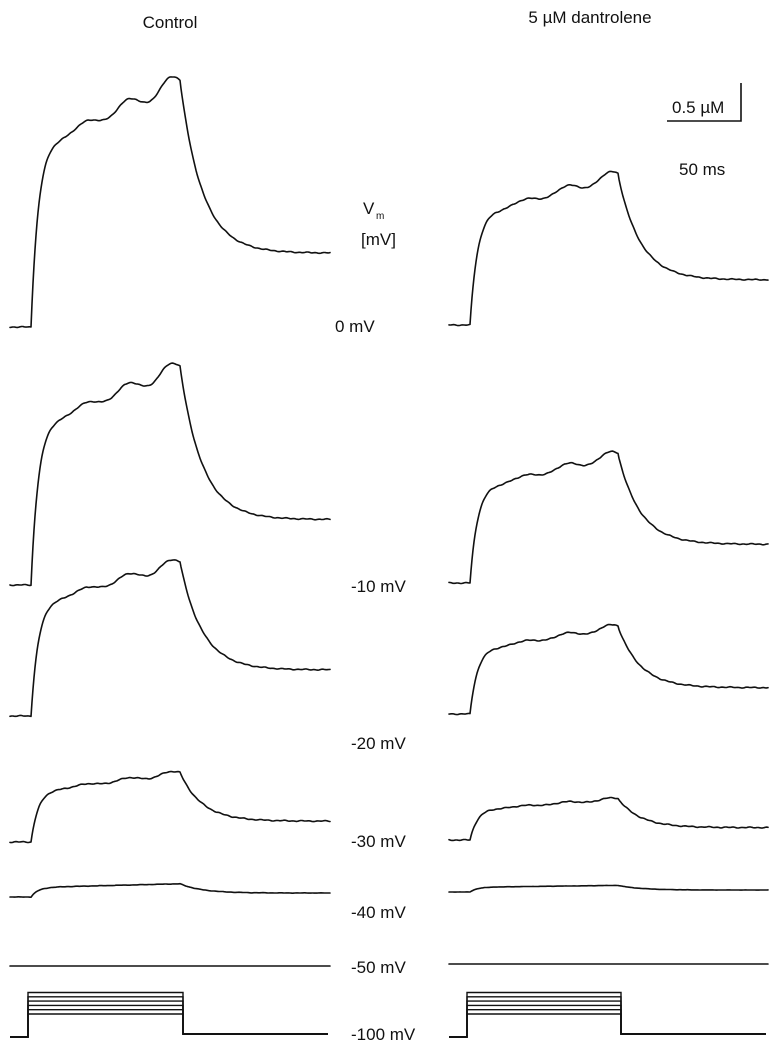 The width and height of the screenshot is (769, 1045). What do you see at coordinates (355, 326) in the screenshot?
I see `voltage-label: 0 mV` at bounding box center [355, 326].